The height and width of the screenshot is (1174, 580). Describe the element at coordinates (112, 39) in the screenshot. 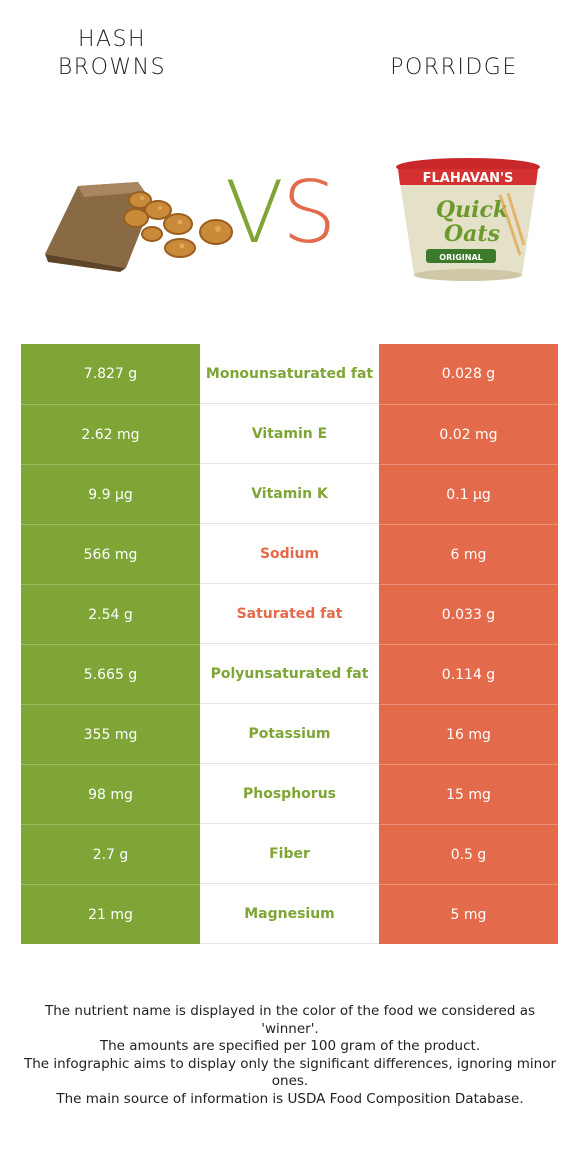

I see `left-food-title-line1: HASH` at that location.